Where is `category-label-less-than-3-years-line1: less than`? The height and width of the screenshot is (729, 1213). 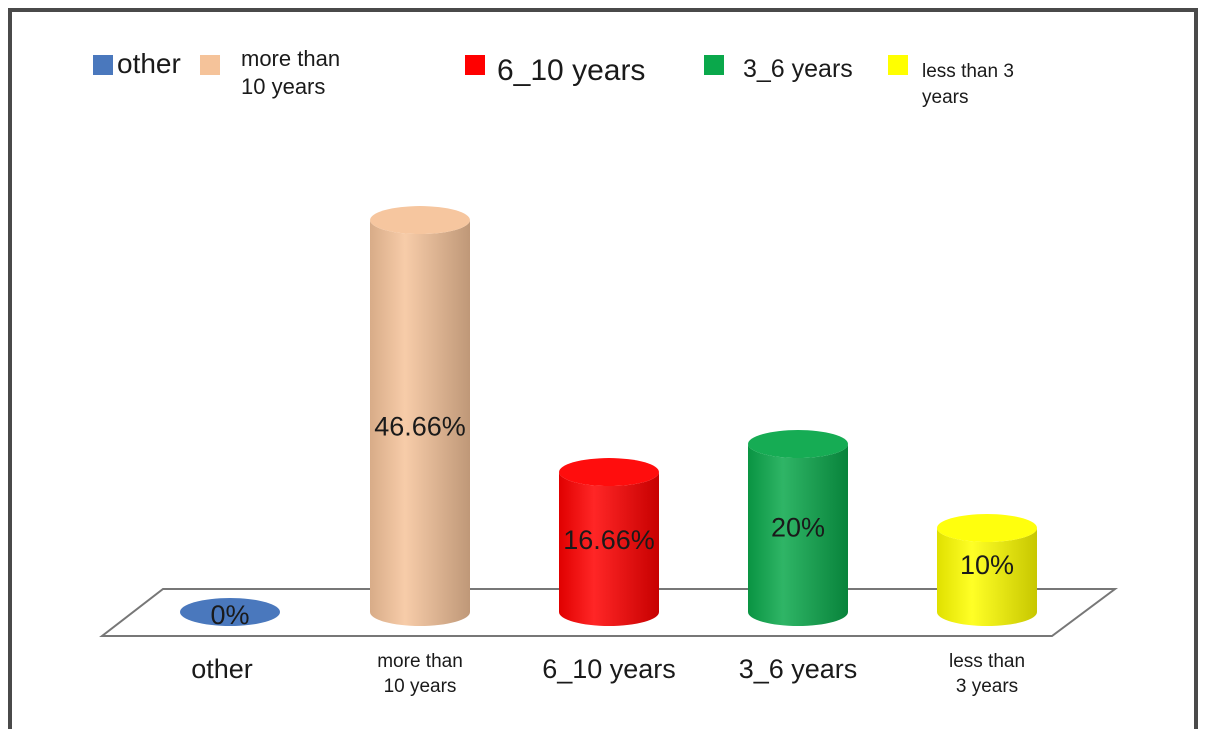 category-label-less-than-3-years-line1: less than is located at coordinates (987, 661).